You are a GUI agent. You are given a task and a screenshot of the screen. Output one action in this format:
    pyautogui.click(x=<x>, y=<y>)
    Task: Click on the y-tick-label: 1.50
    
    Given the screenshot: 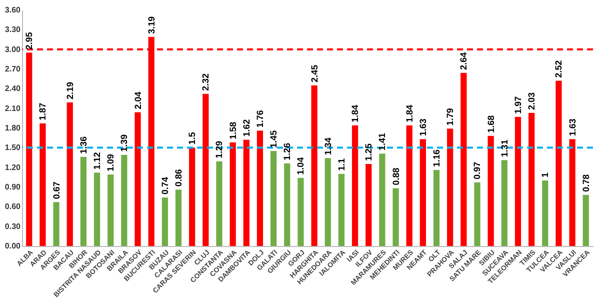 What is the action you would take?
    pyautogui.click(x=13, y=147)
    